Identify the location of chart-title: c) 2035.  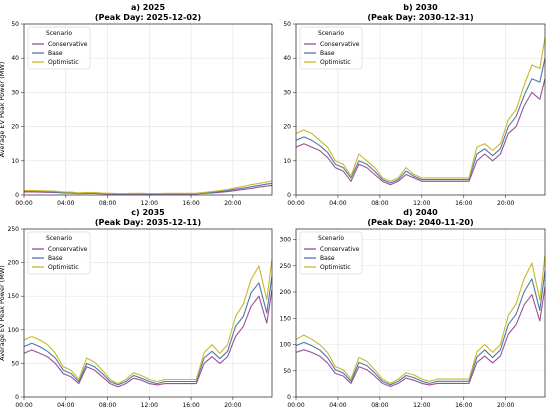
(148, 212).